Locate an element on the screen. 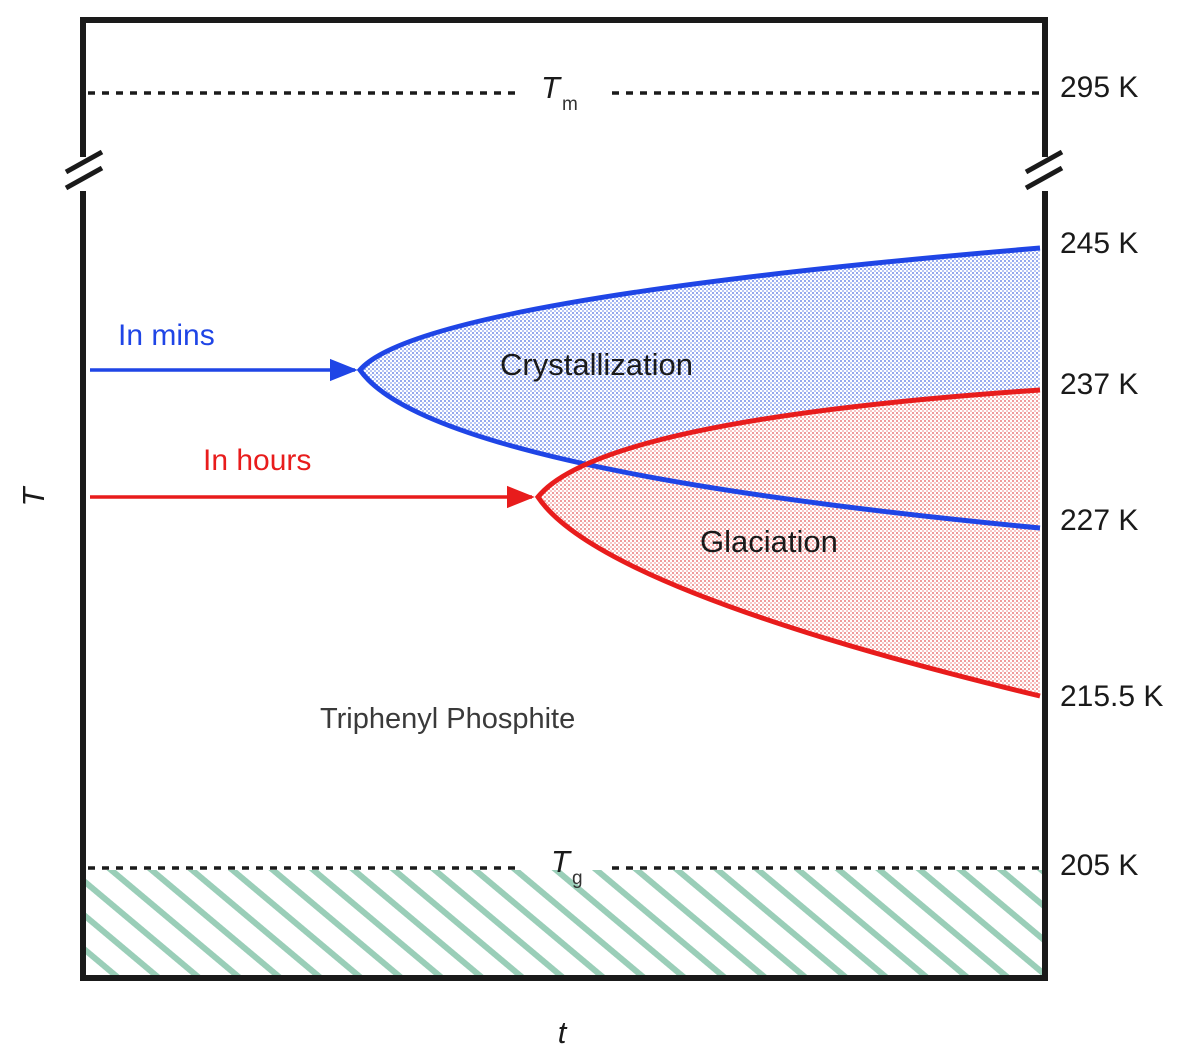 The image size is (1200, 1064). axis-break-left is located at coordinates (84, 170).